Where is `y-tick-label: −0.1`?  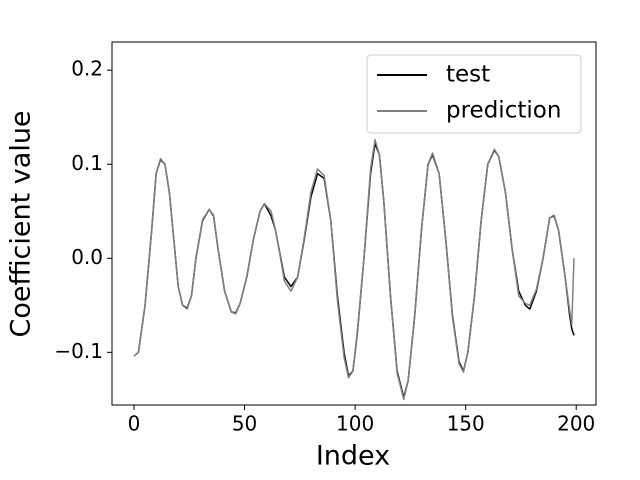
y-tick-label: −0.1 is located at coordinates (78, 351).